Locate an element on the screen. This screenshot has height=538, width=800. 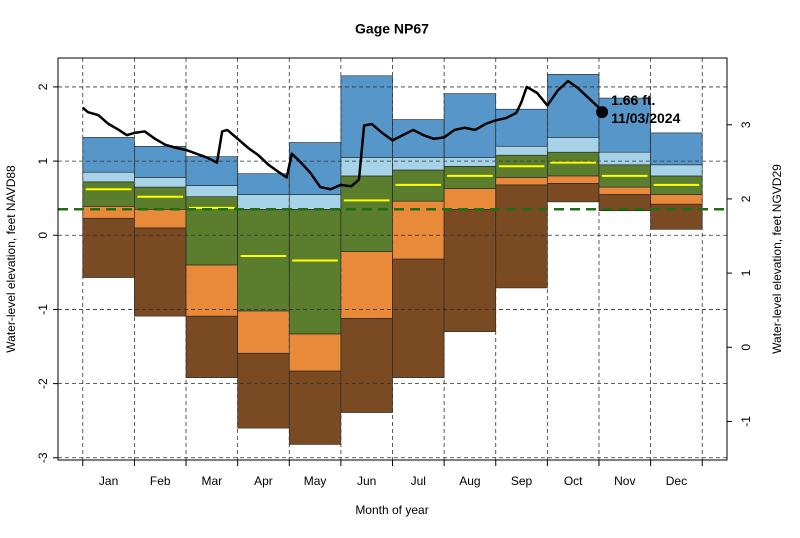
y-tick-label: 2 is located at coordinates (43, 86).